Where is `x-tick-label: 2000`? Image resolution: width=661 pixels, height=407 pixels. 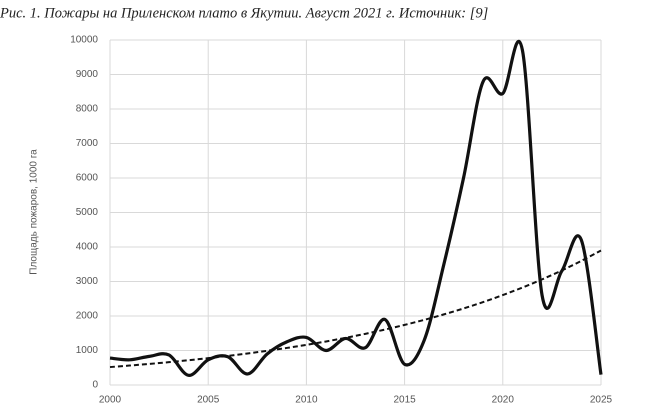 x-tick-label: 2000 is located at coordinates (110, 400).